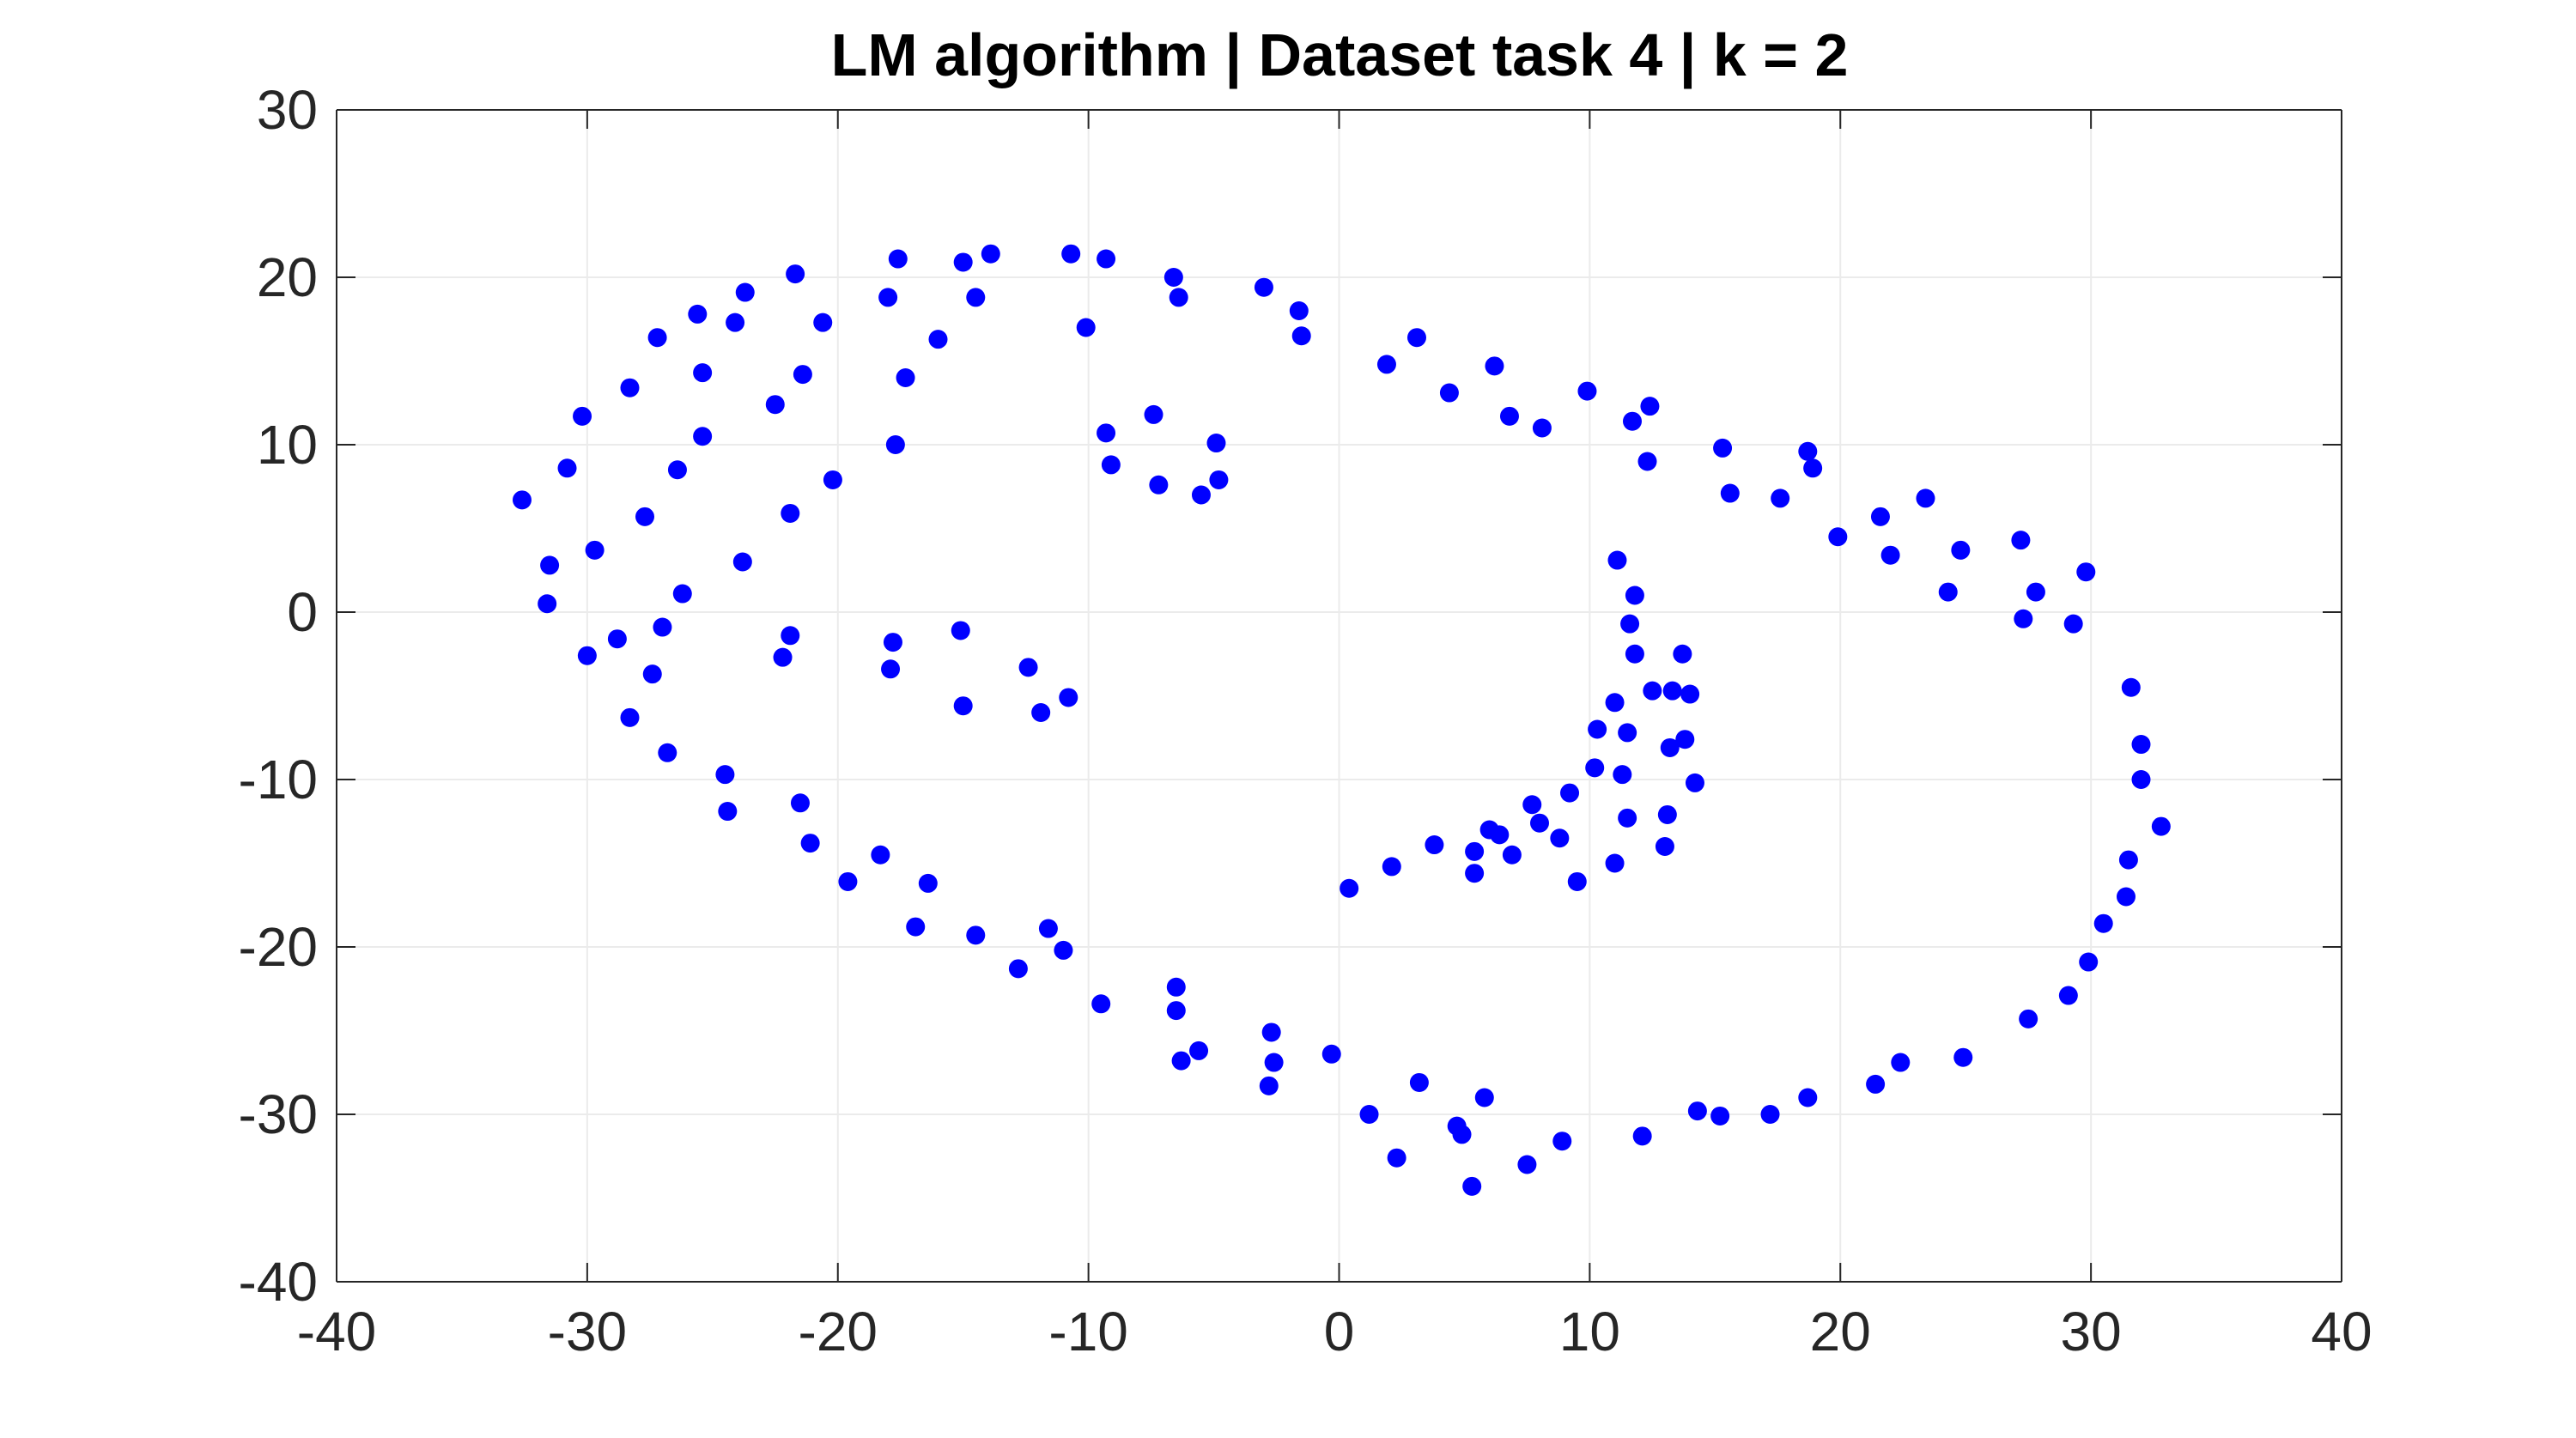  I want to click on x-tick-label: 40, so click(2341, 1331).